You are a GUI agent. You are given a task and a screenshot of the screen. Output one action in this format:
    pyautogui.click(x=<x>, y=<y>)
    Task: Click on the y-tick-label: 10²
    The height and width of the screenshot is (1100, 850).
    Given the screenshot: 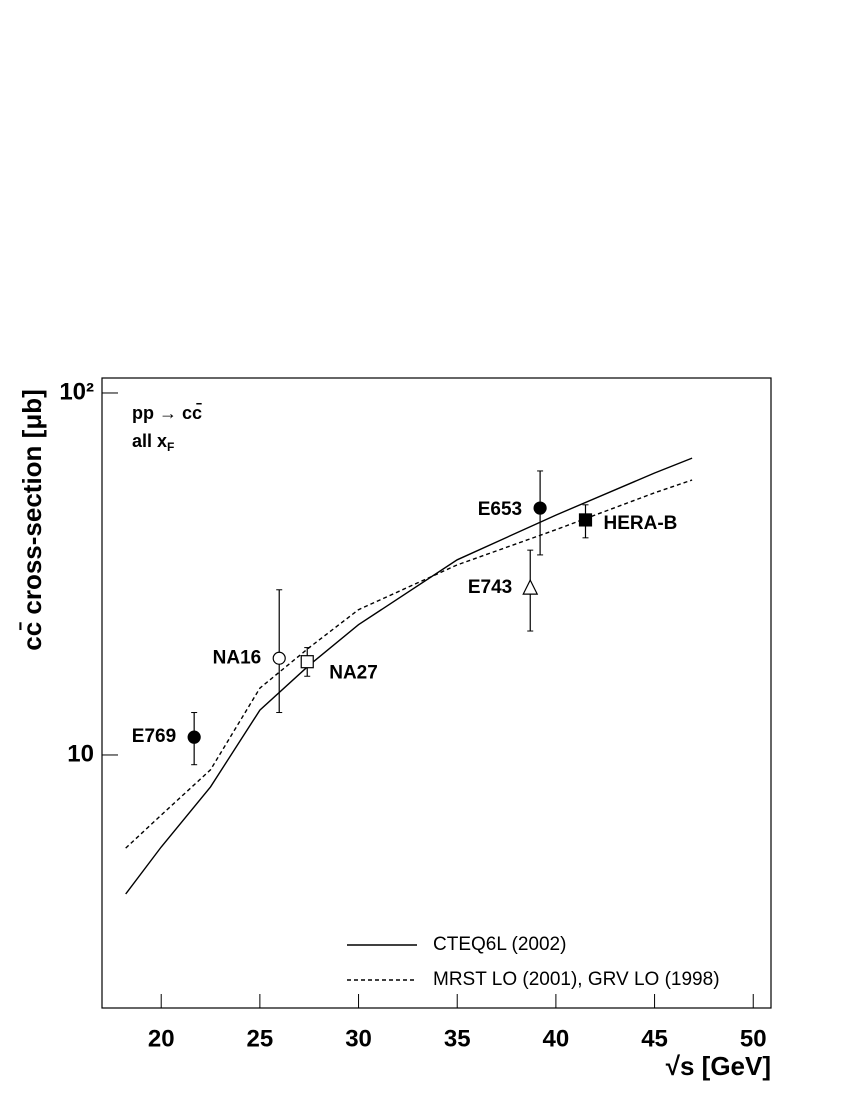 What is the action you would take?
    pyautogui.click(x=76, y=391)
    